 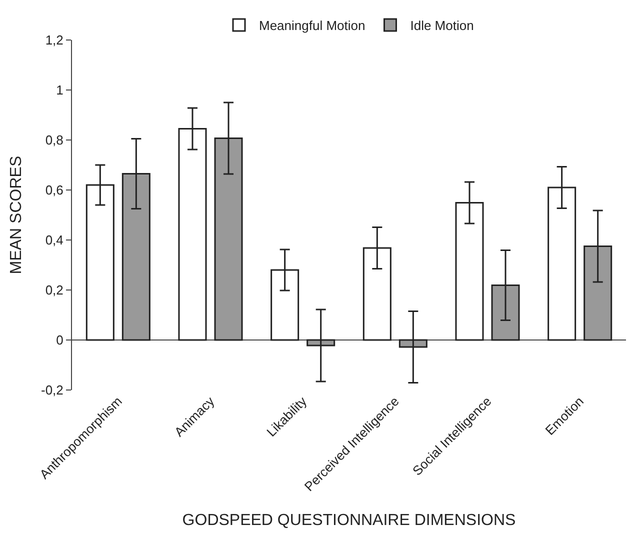 I want to click on y-tick-label: 0,4, so click(x=54, y=240).